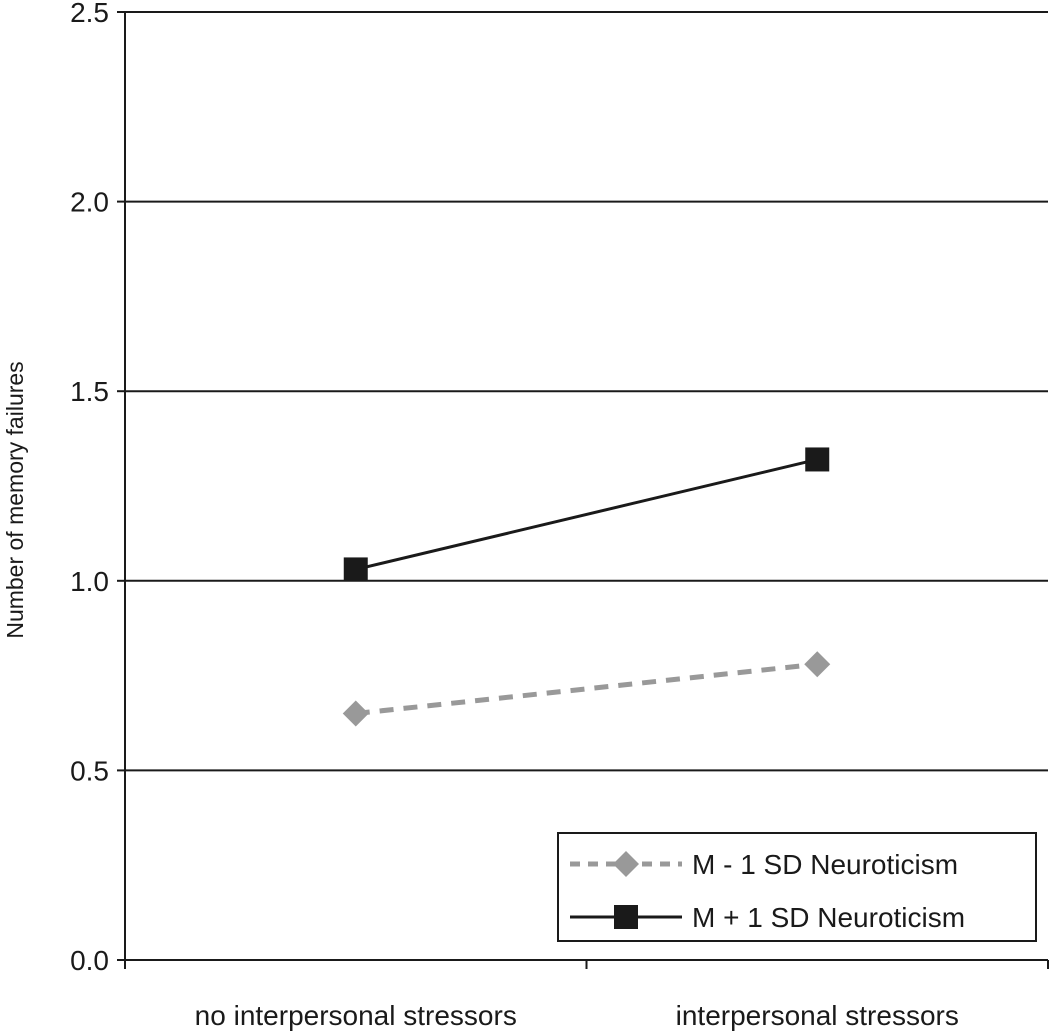 Image resolution: width=1050 pixels, height=1035 pixels. Describe the element at coordinates (89, 960) in the screenshot. I see `y-tick-label: 0.0` at that location.